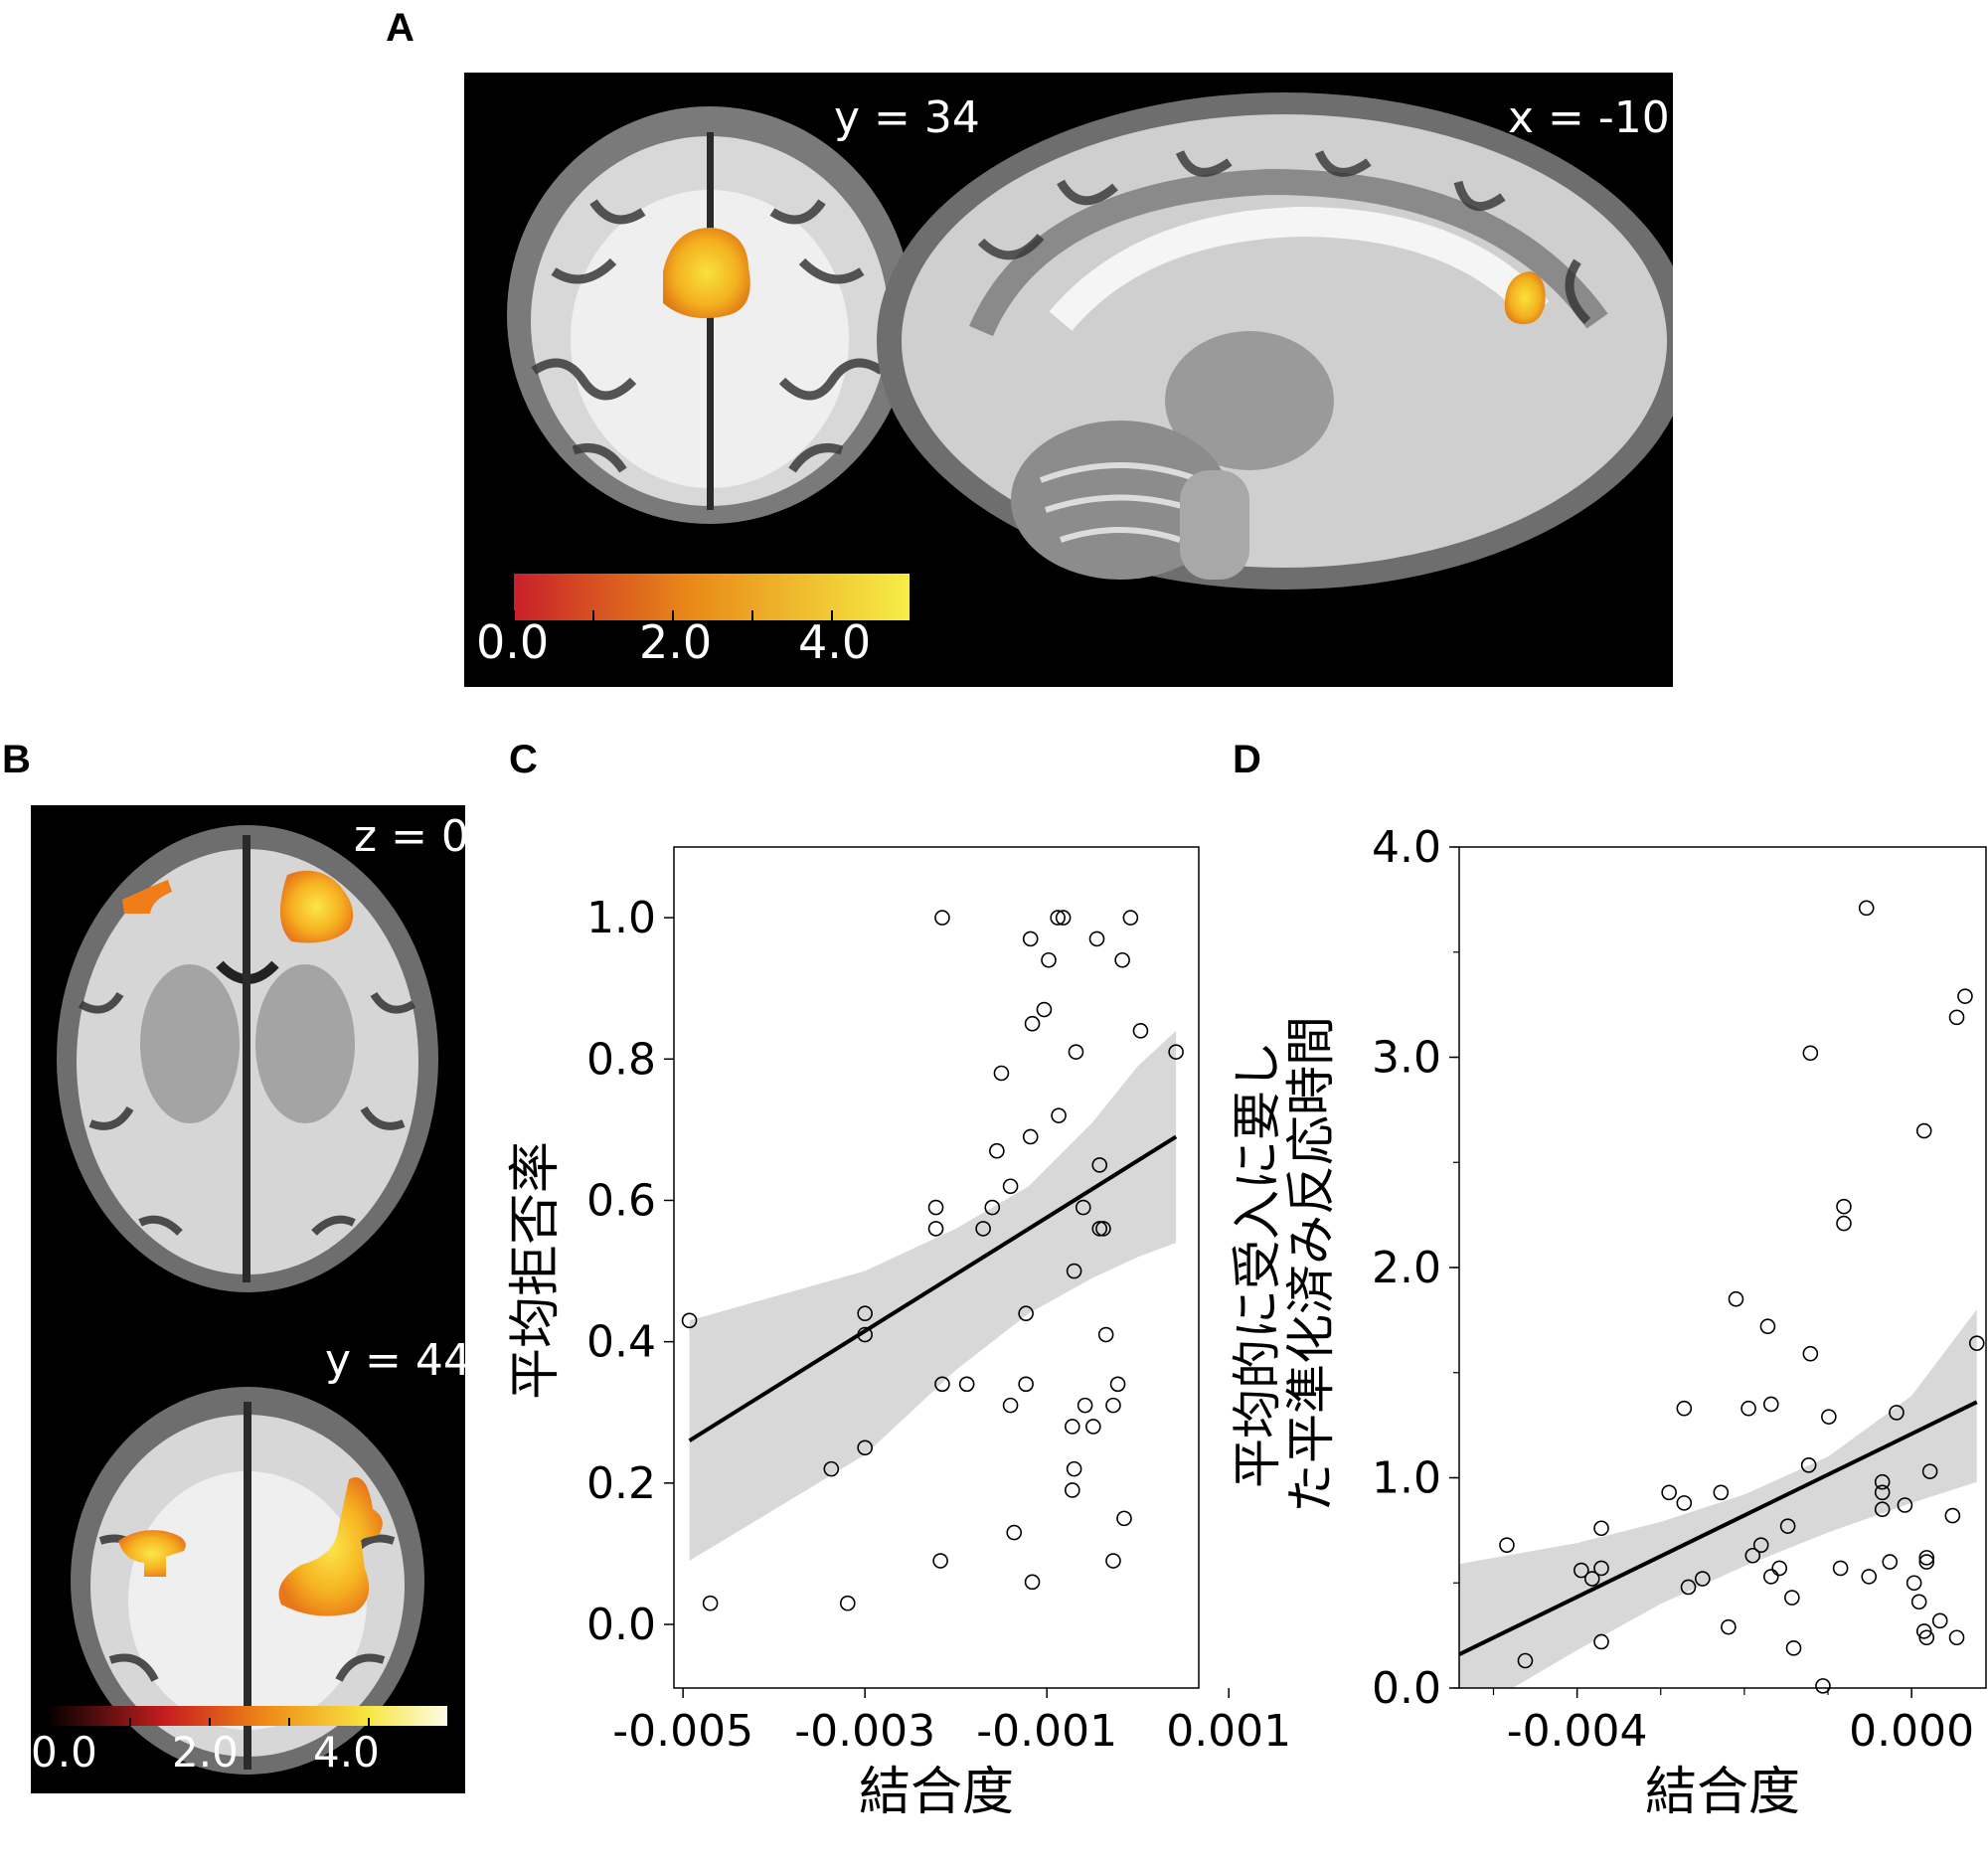 This screenshot has width=1988, height=1863. I want to click on panel-b-colorbar-tick-1: 2.0, so click(205, 1752).